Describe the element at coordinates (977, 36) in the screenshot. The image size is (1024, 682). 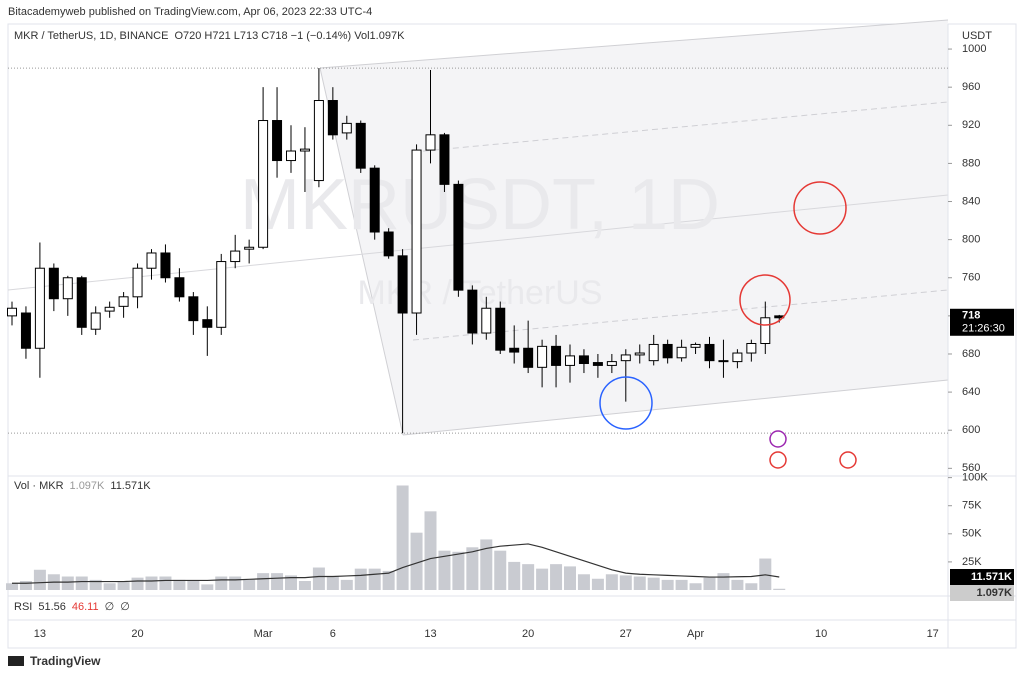
I see `y-axis-label: USDT` at that location.